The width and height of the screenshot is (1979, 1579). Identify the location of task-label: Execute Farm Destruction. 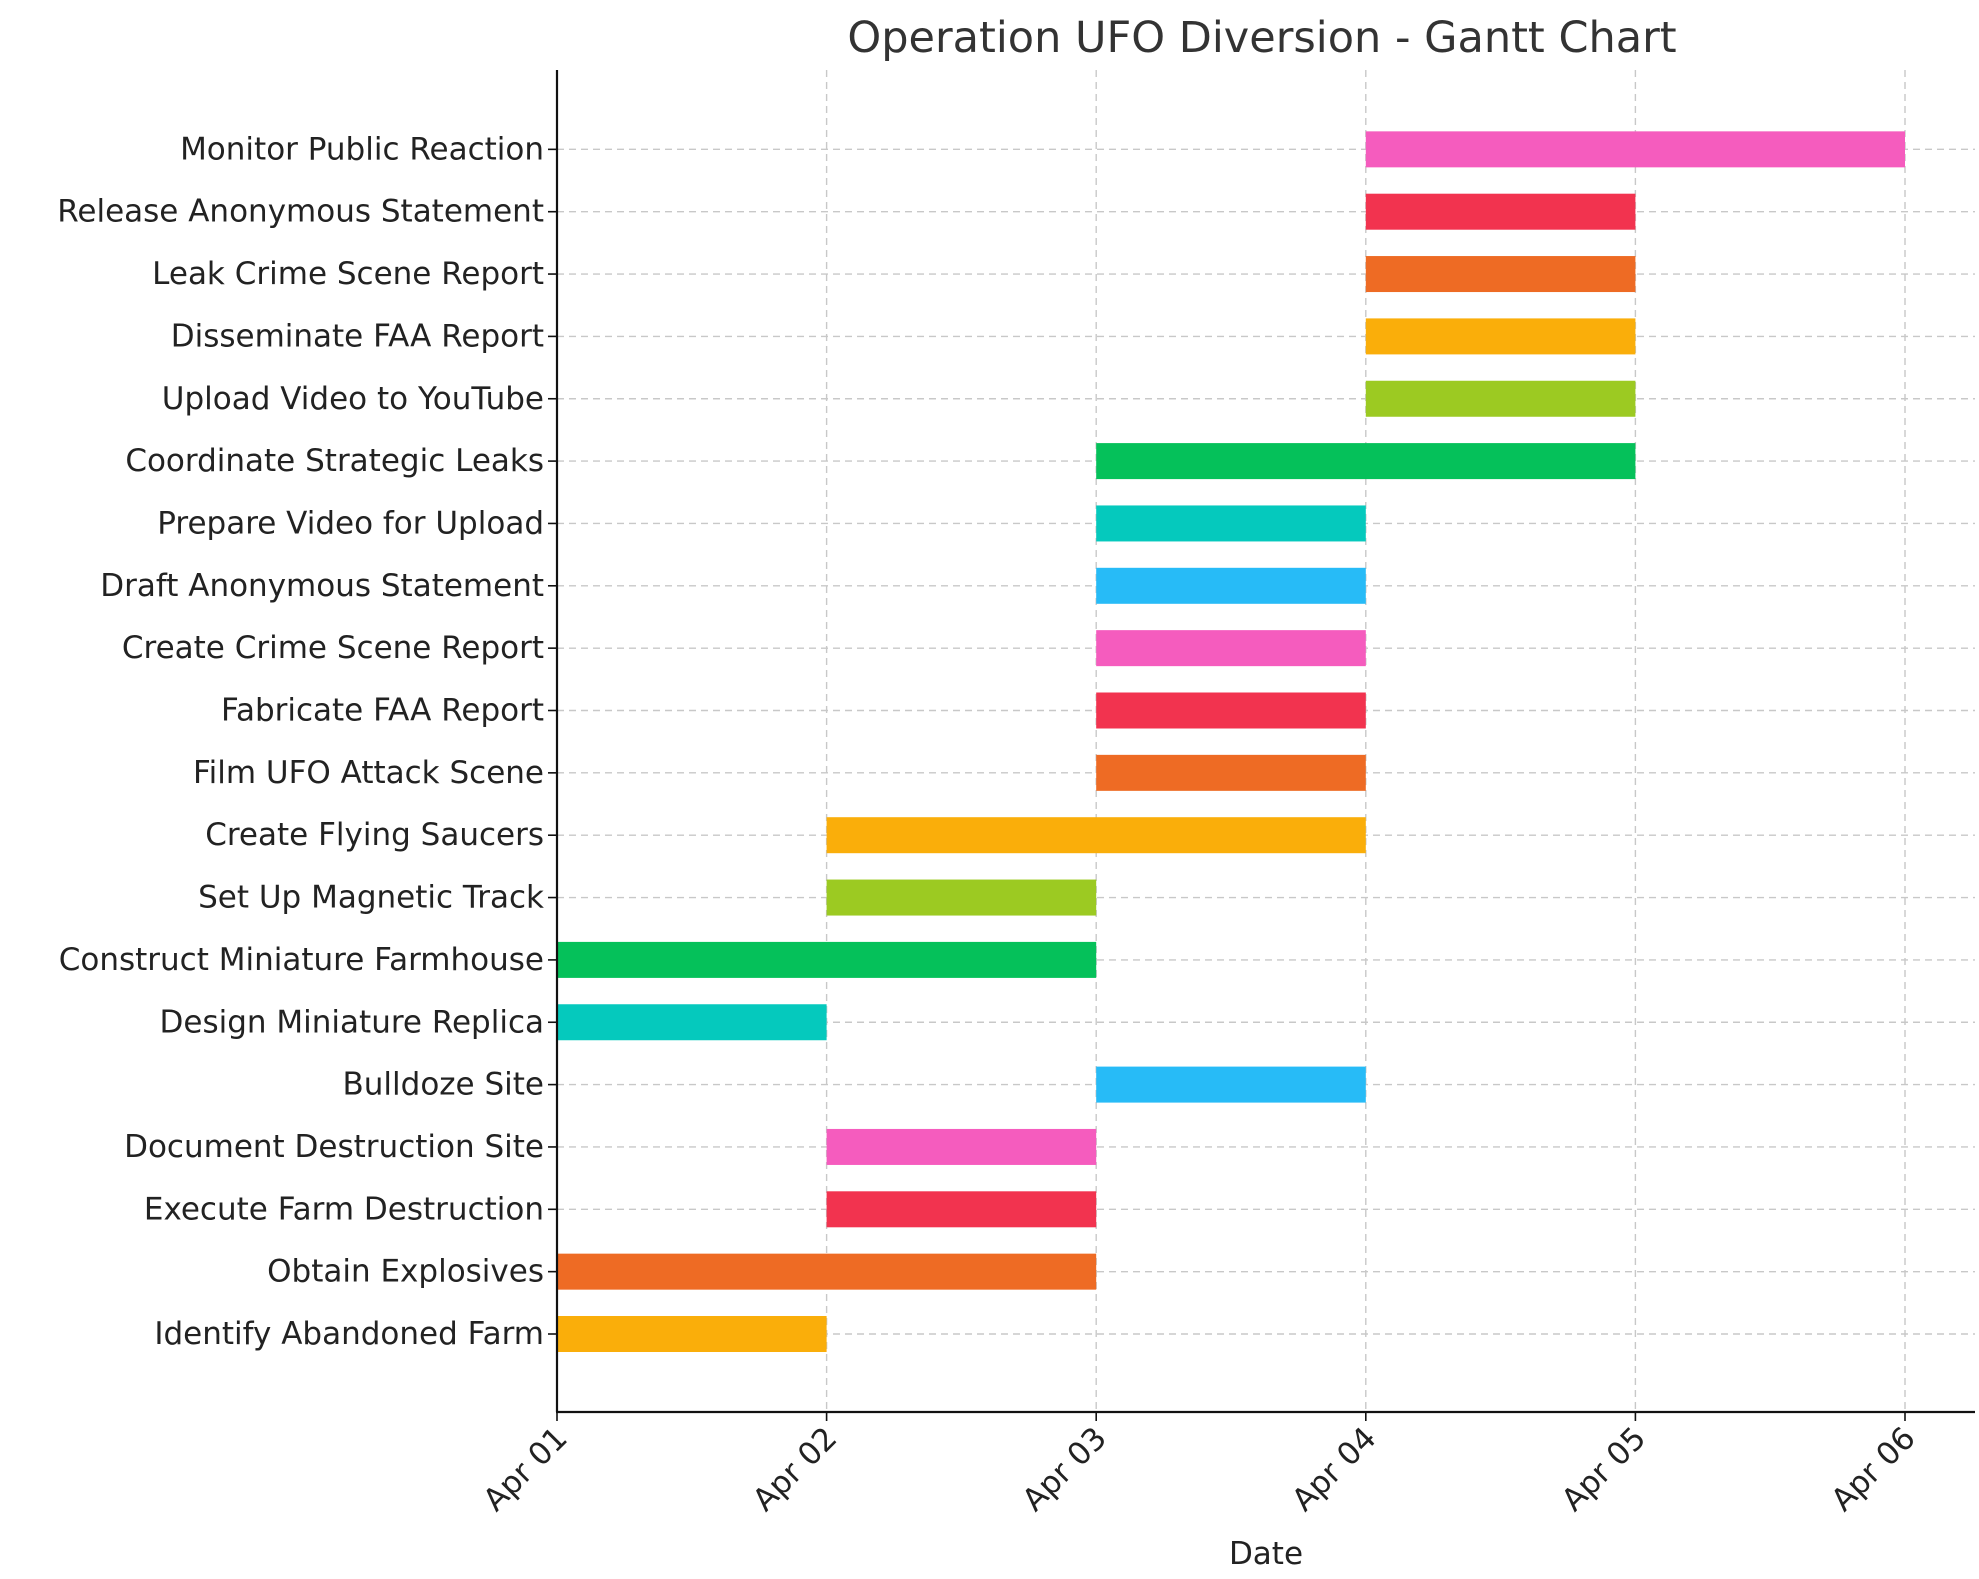
(344, 1209).